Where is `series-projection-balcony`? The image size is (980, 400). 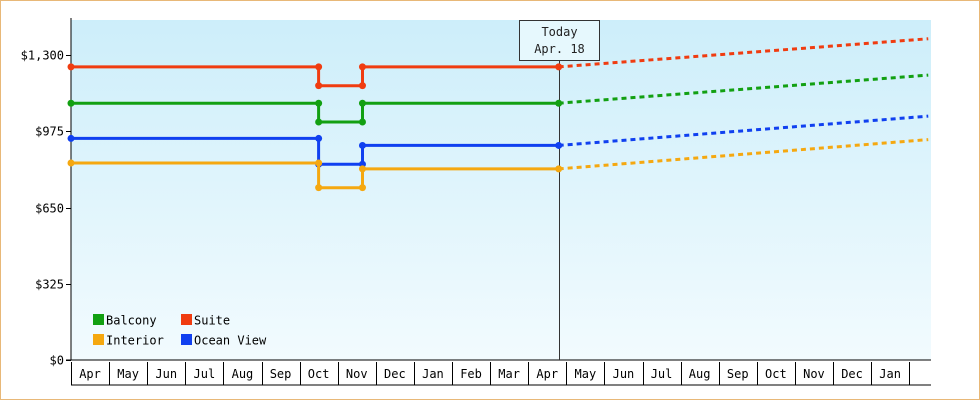 series-projection-balcony is located at coordinates (743, 89).